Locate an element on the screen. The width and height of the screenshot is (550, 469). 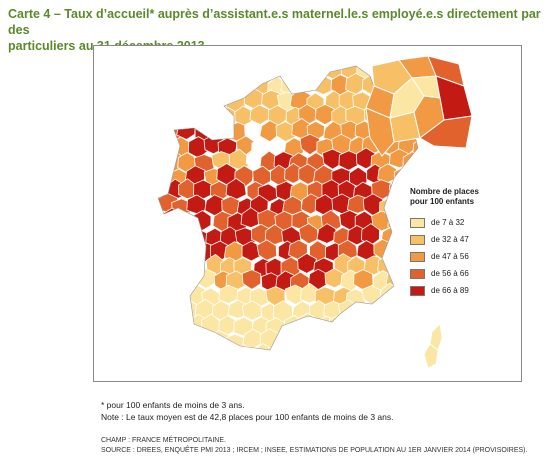
legend-title-line1: Nombre de places is located at coordinates (444, 191).